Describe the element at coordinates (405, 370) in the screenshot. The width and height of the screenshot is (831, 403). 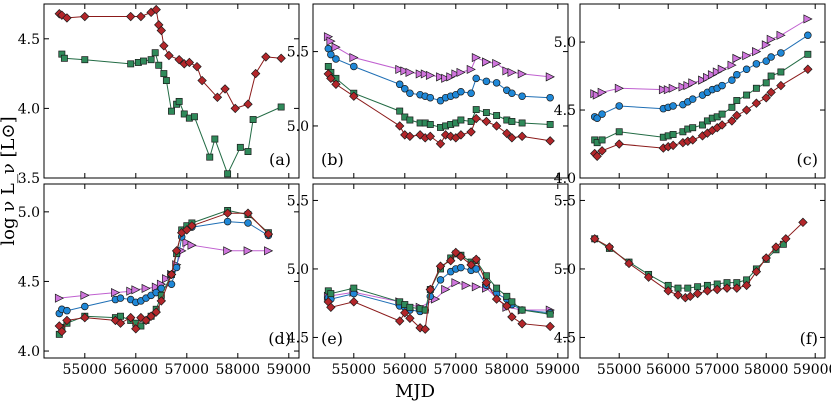
I see `panel-e-xtick-label: 56000` at that location.